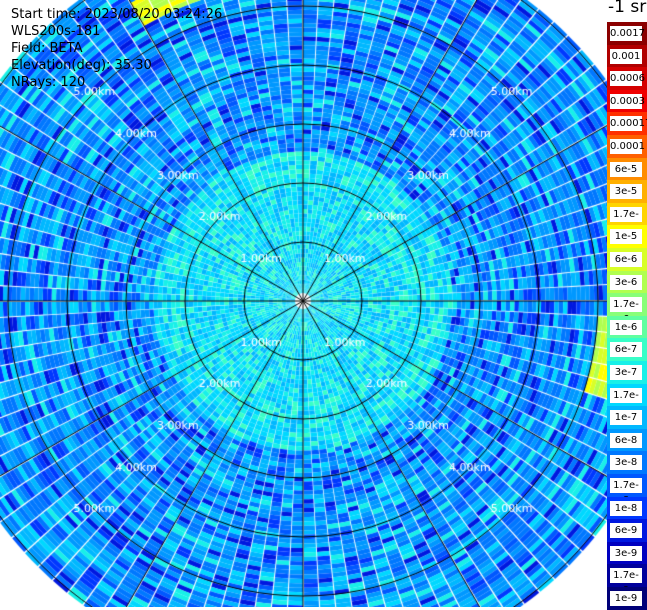  What do you see at coordinates (81, 65) in the screenshot?
I see `elevation-label: Elevation(deg): 35.30` at bounding box center [81, 65].